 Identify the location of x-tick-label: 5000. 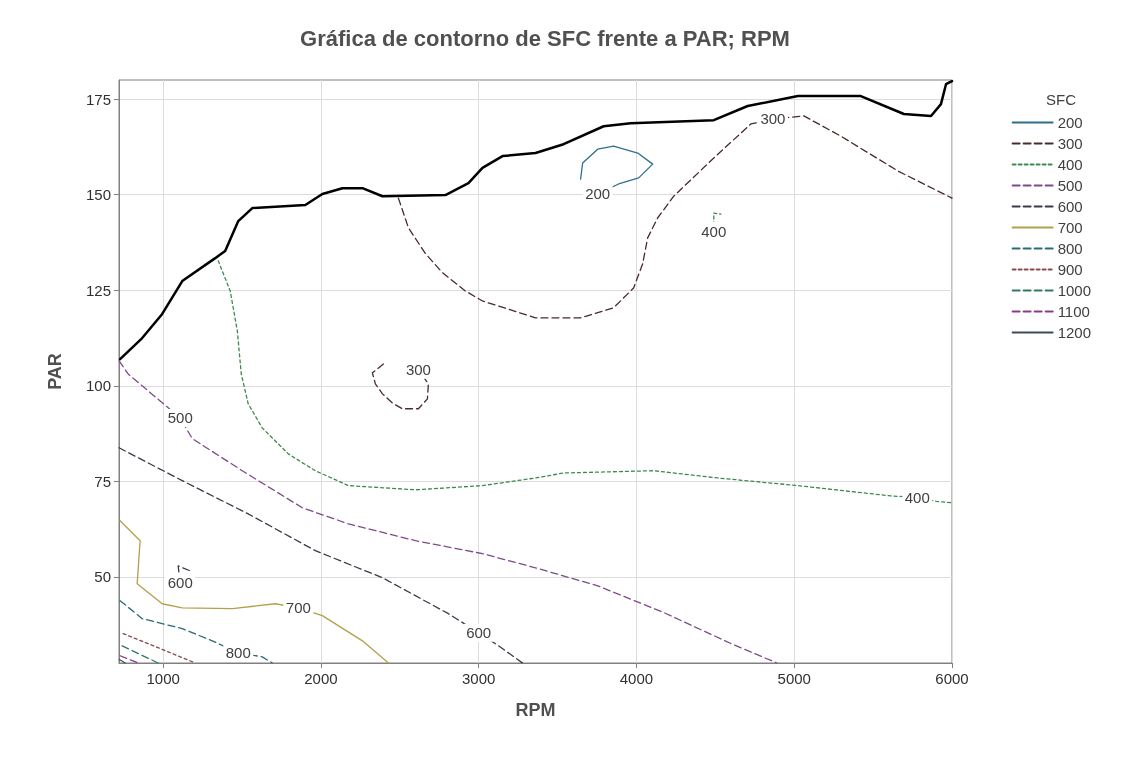
(794, 678).